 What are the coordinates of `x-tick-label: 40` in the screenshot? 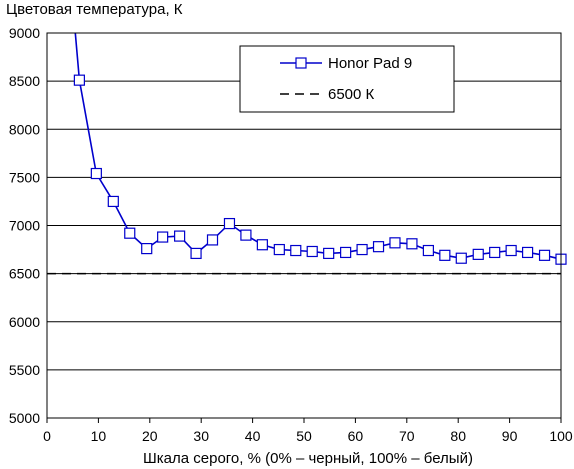 It's located at (253, 436).